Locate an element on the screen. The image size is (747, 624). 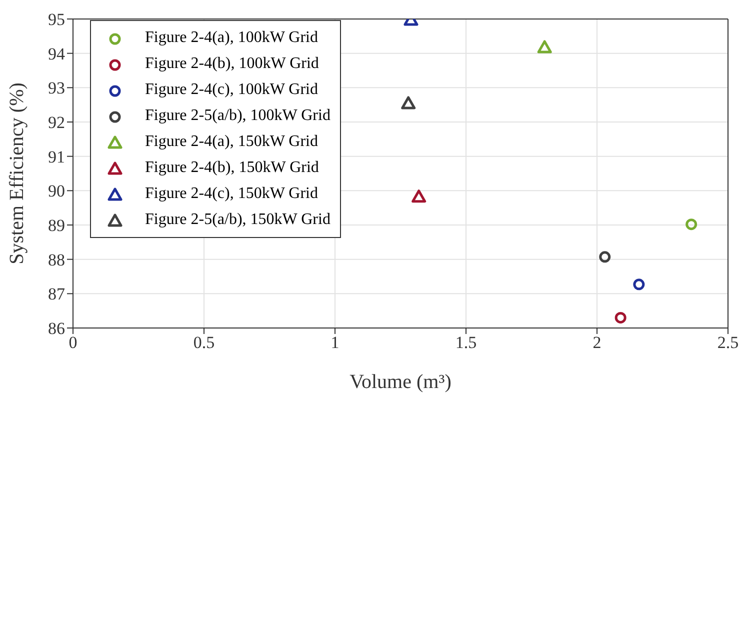
y-tick-label: 93 is located at coordinates (56, 88).